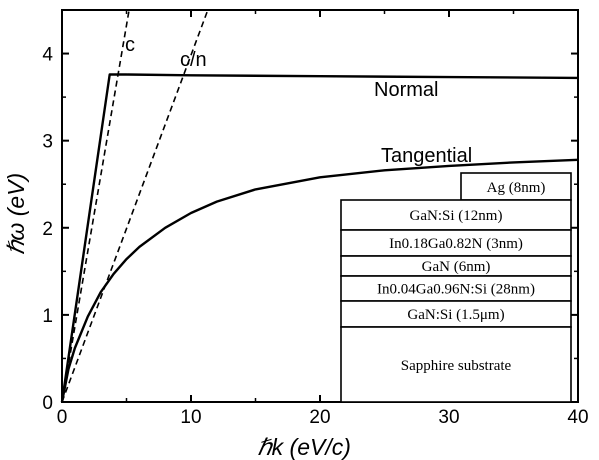 This screenshot has height=460, width=599. I want to click on layer-gan-si-12nm-box, so click(456, 215).